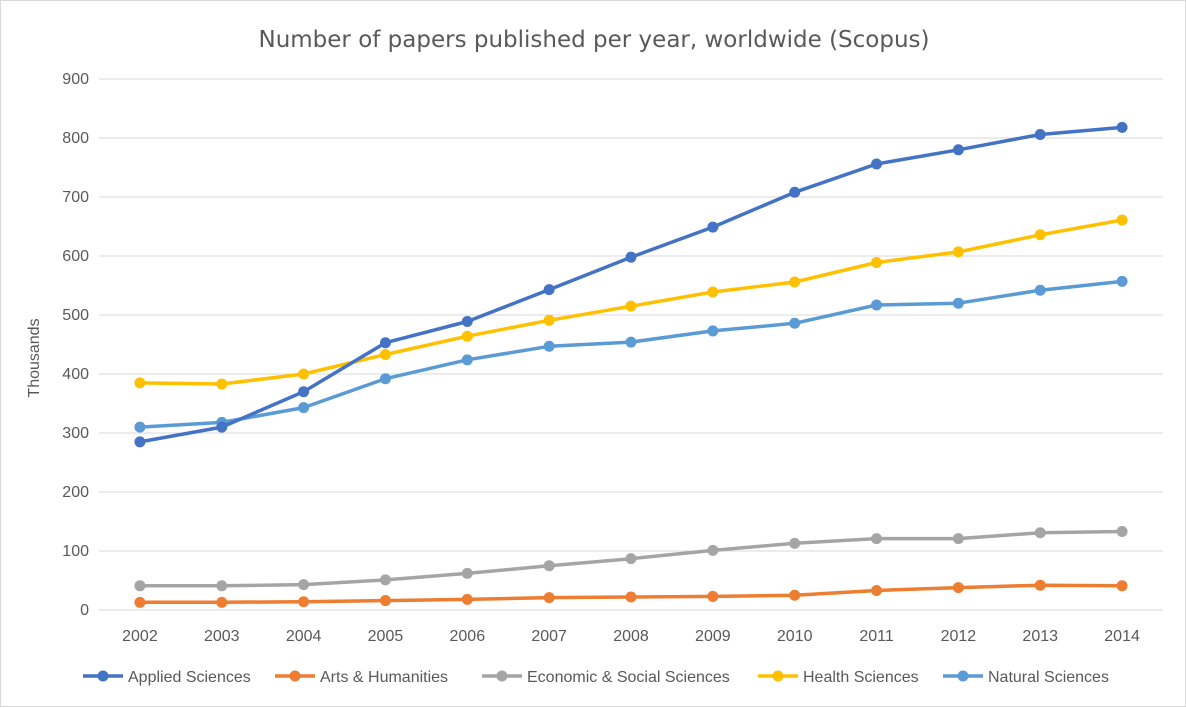 This screenshot has width=1186, height=708. What do you see at coordinates (140, 636) in the screenshot?
I see `x-tick-label: 2002` at bounding box center [140, 636].